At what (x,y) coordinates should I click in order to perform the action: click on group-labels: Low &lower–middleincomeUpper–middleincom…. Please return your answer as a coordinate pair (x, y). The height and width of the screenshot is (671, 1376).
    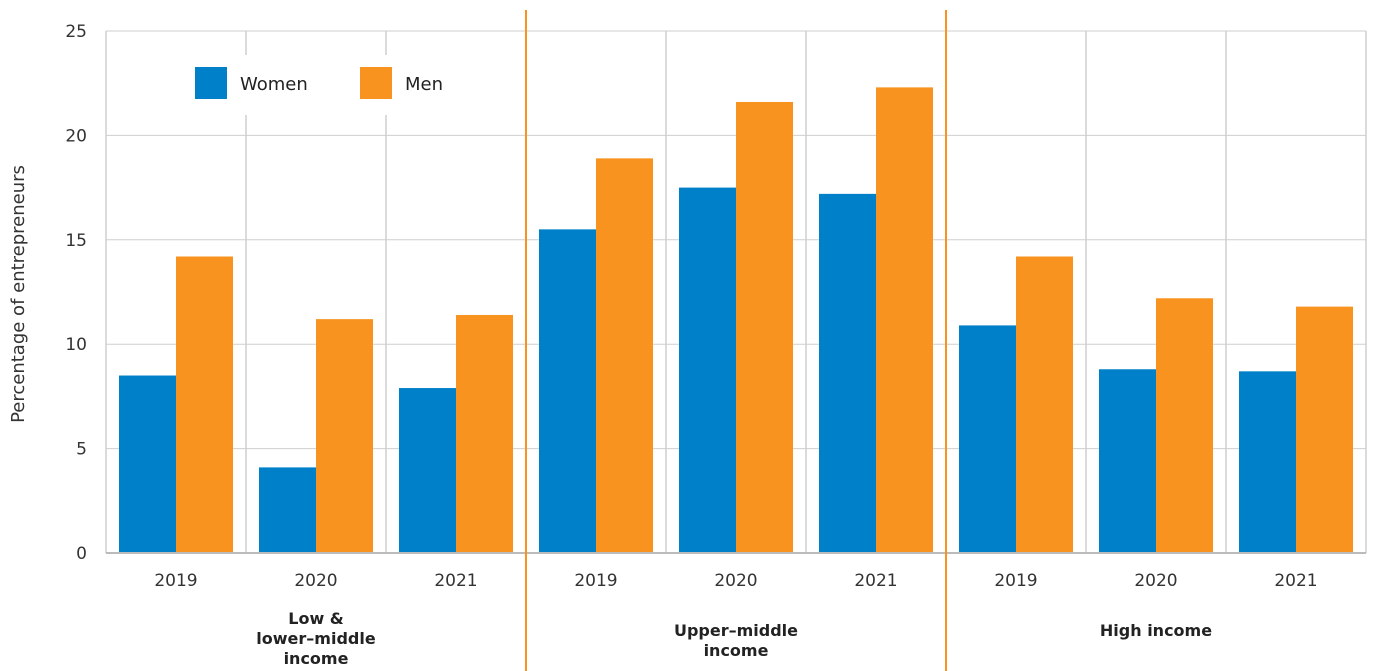
    Looking at the image, I should click on (734, 638).